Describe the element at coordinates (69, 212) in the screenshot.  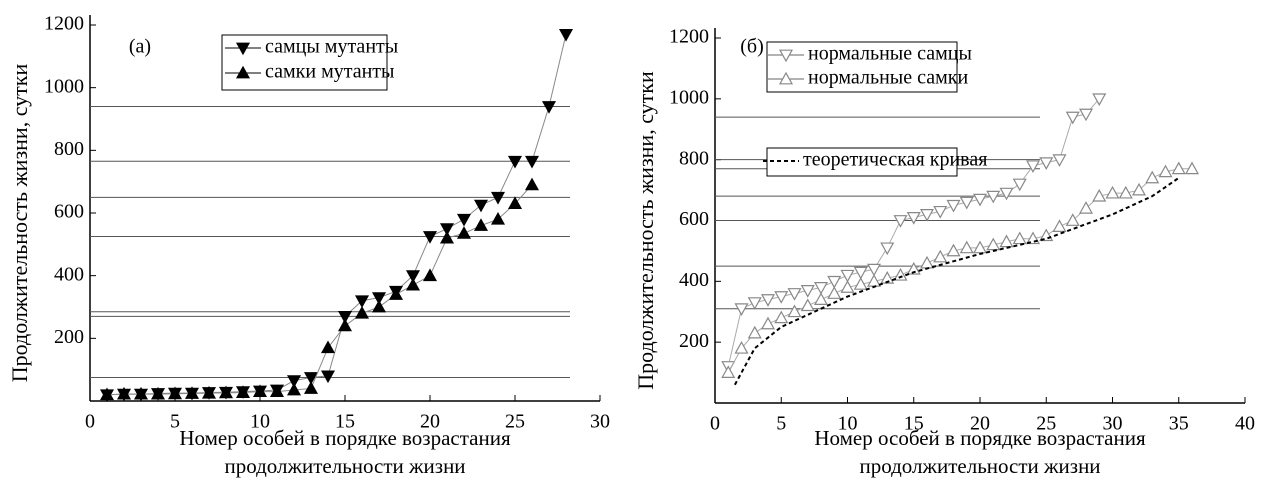
I see `y-tick-label: 600` at that location.